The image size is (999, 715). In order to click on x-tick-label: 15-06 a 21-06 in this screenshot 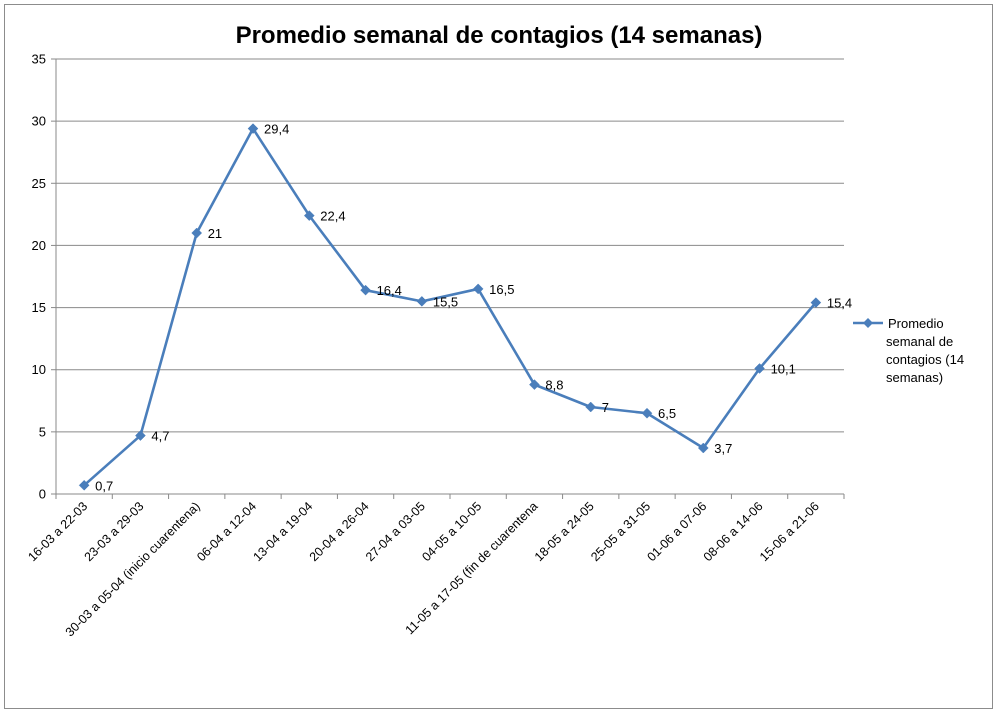, I will do `click(789, 531)`.